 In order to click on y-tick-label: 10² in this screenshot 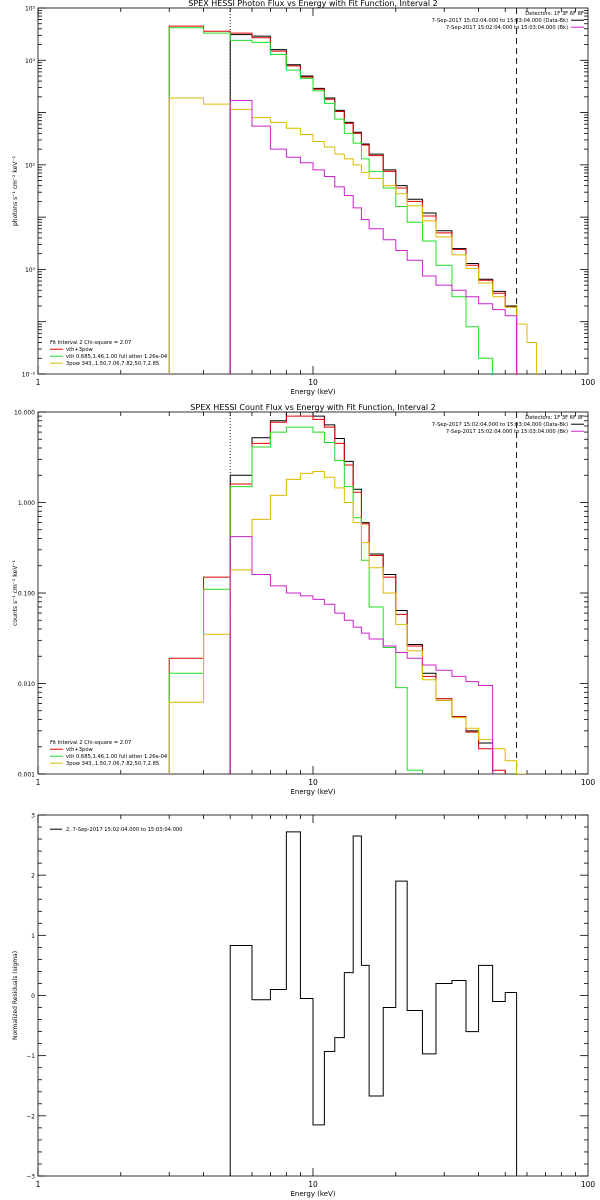, I will do `click(30, 165)`.